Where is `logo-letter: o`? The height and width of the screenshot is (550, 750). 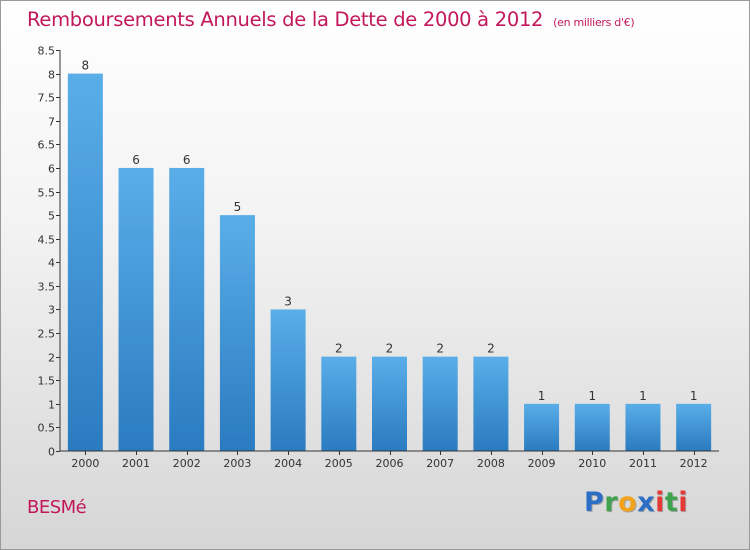 logo-letter: o is located at coordinates (628, 502).